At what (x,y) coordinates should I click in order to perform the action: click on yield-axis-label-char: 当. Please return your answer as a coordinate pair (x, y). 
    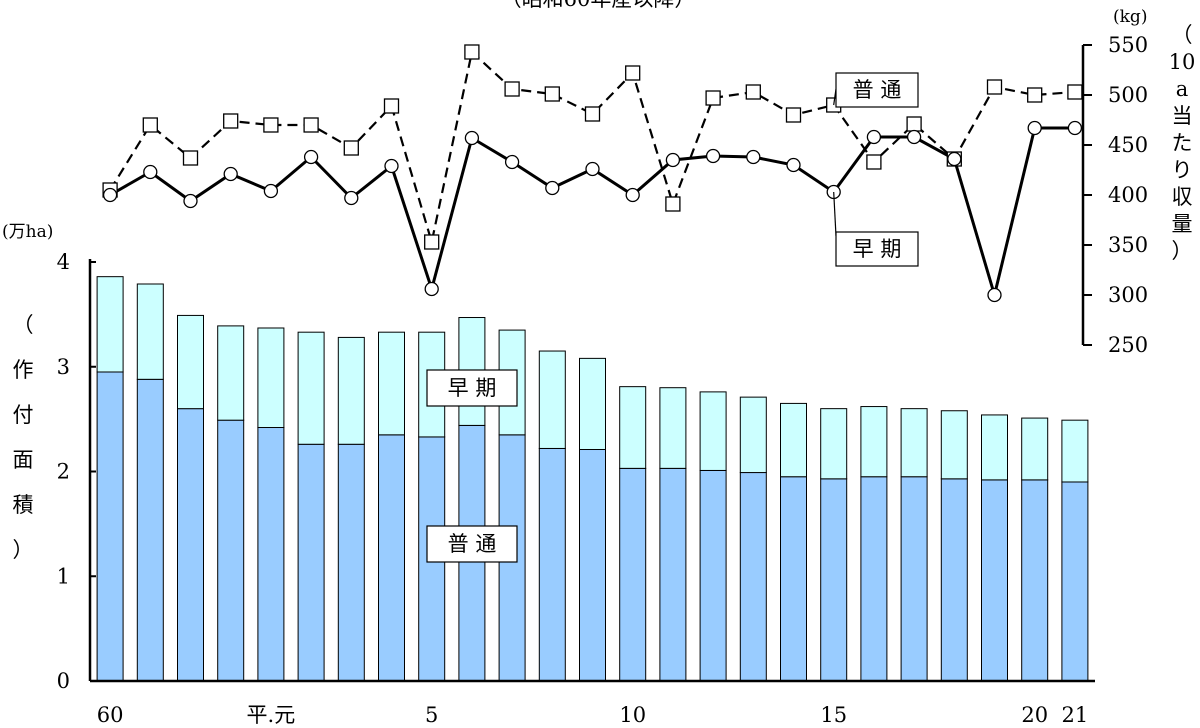
    Looking at the image, I should click on (1182, 116).